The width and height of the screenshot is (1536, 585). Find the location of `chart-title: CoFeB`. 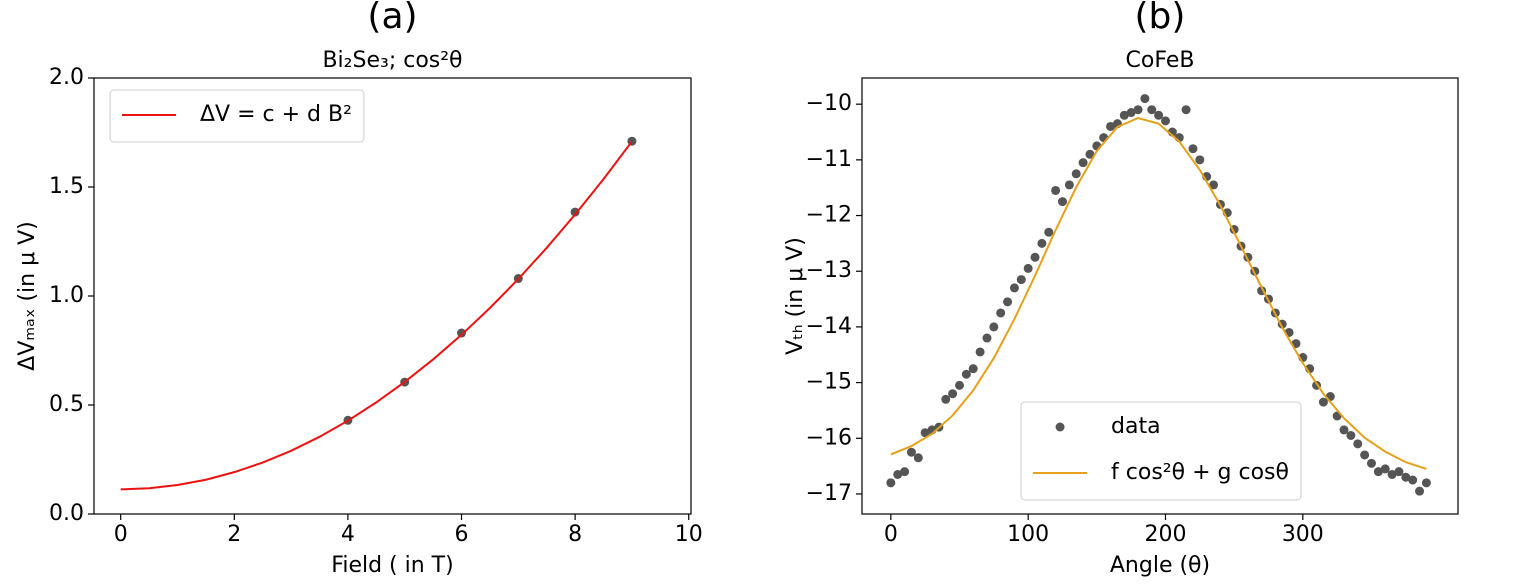

chart-title: CoFeB is located at coordinates (1160, 60).